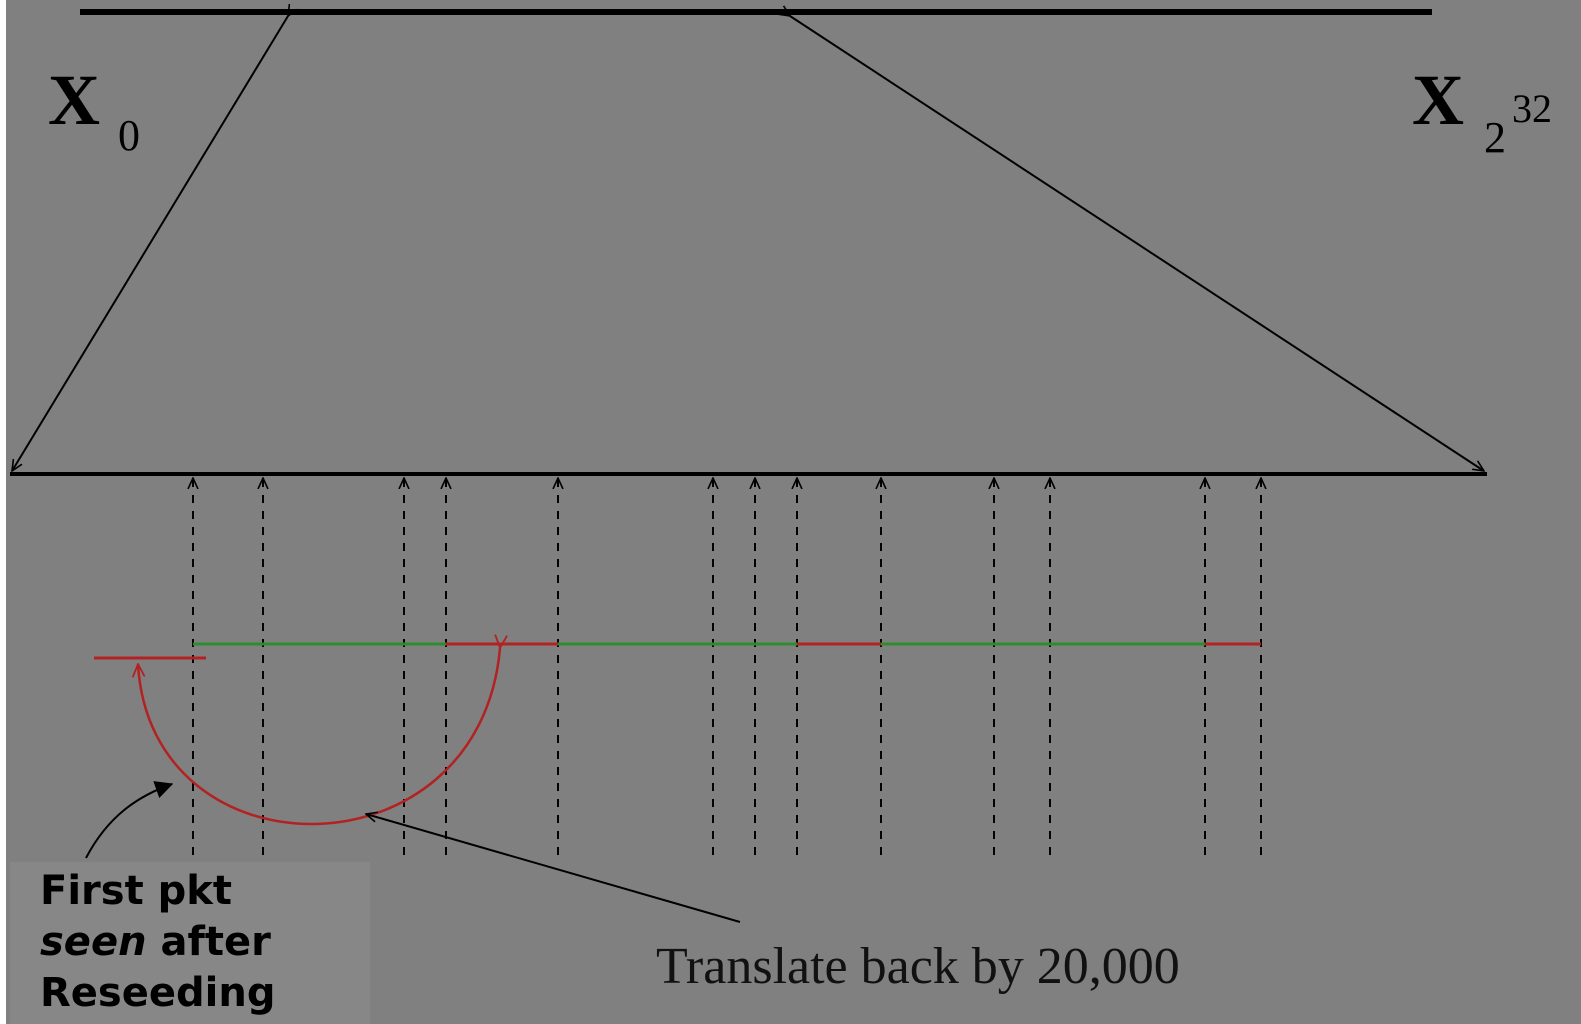 The image size is (1581, 1024). I want to click on x-2-32-label: X 232, so click(1482, 111).